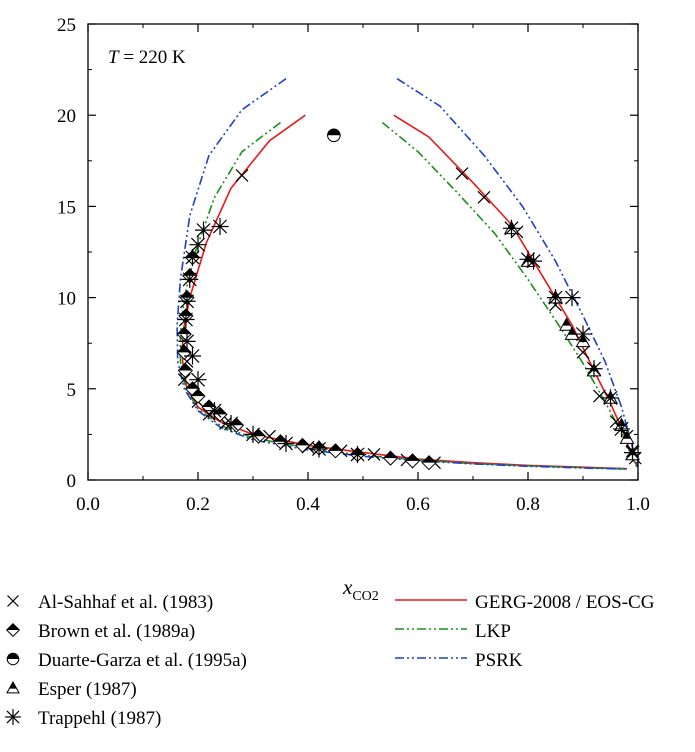  Describe the element at coordinates (66, 299) in the screenshot. I see `y-tick-label: 10` at that location.